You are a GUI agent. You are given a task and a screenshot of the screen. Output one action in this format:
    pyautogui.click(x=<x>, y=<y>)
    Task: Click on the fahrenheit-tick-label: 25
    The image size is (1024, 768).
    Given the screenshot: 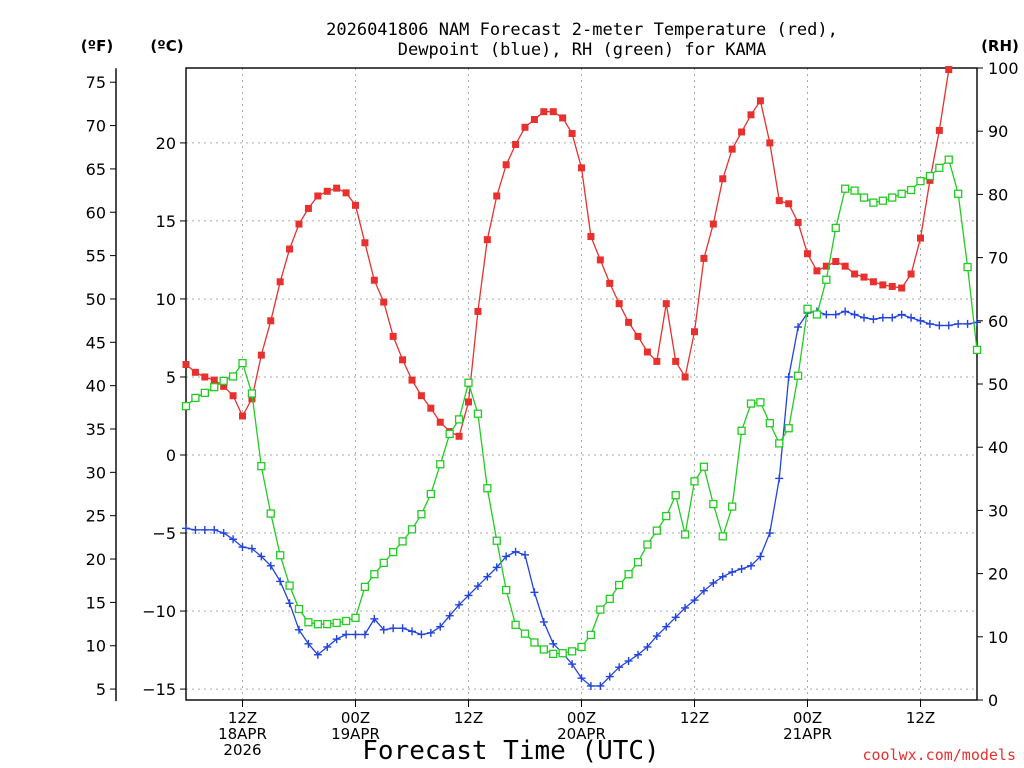 What is the action you would take?
    pyautogui.click(x=96, y=516)
    